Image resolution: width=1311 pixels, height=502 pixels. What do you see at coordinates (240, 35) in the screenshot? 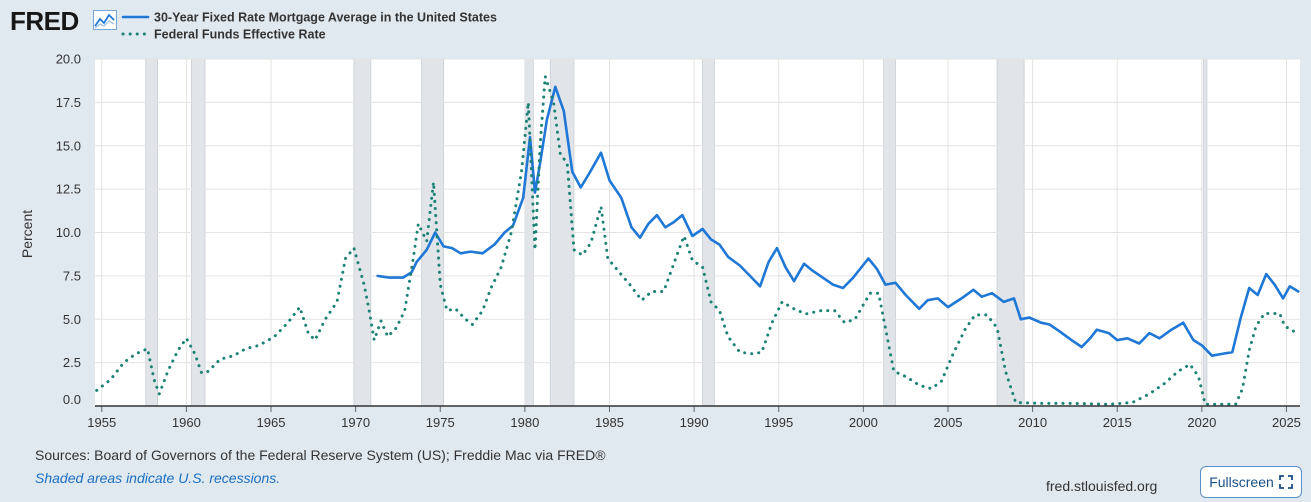
I see `legend-label: Federal Funds Effective Rate` at bounding box center [240, 35].